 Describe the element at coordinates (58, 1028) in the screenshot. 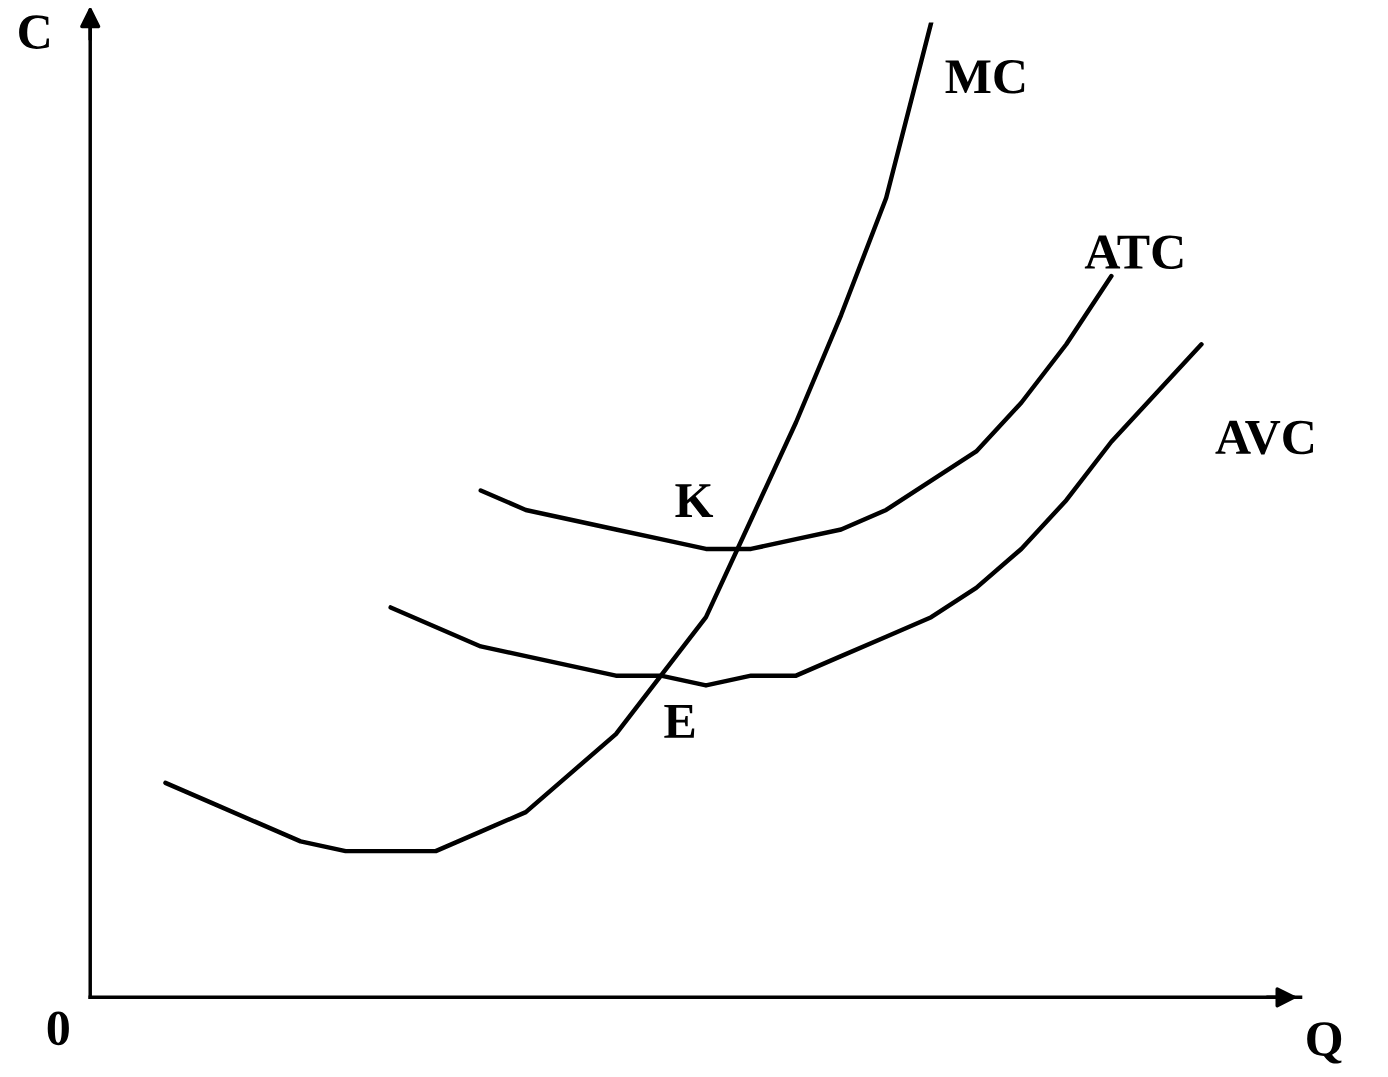

I see `text: 0` at that location.